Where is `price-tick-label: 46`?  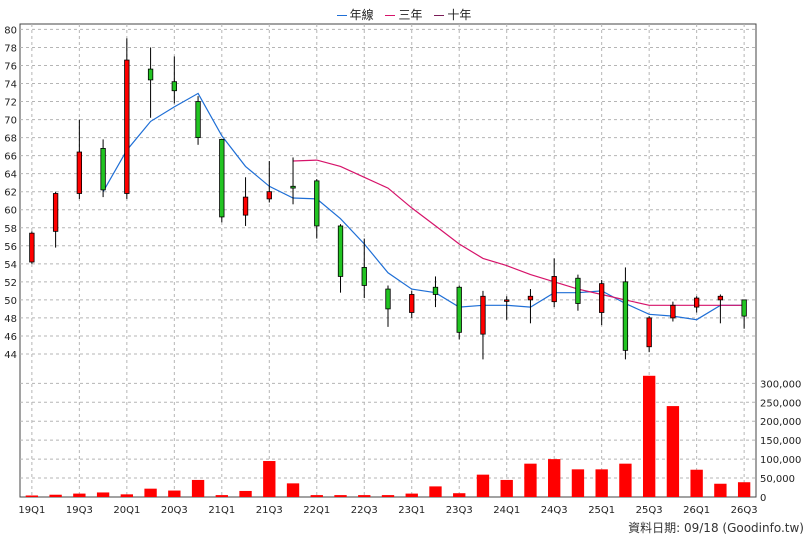
price-tick-label: 46 is located at coordinates (10, 337).